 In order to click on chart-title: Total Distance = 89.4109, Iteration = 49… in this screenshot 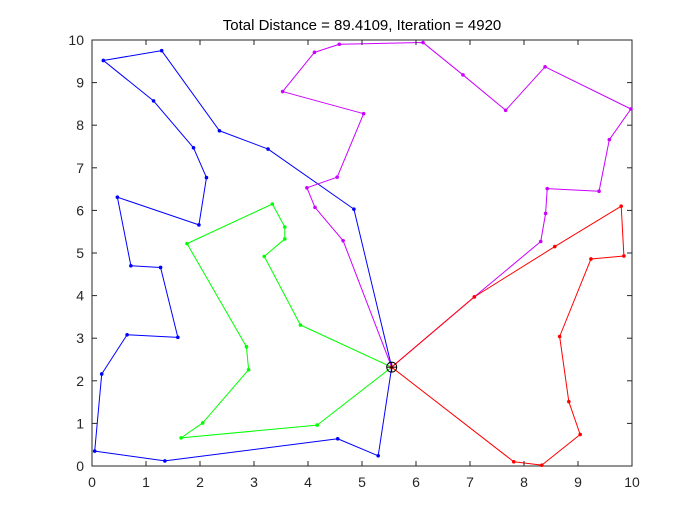, I will do `click(362, 25)`.